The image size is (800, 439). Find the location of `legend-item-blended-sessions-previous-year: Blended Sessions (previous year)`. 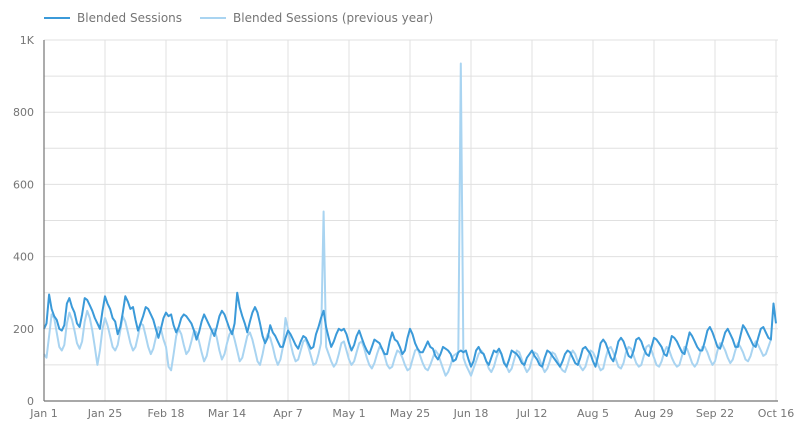

legend-item-blended-sessions-previous-year: Blended Sessions (previous year) is located at coordinates (316, 18).